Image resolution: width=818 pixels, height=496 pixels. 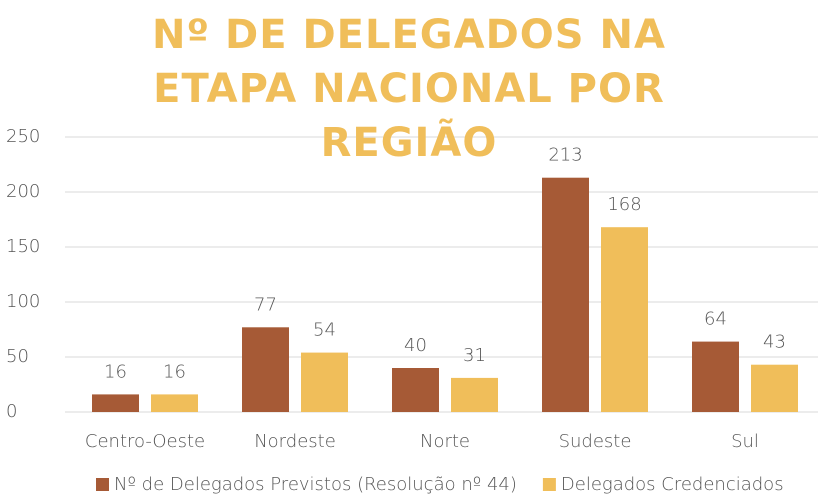 What do you see at coordinates (11, 411) in the screenshot?
I see `y-tick-label: 0` at bounding box center [11, 411].